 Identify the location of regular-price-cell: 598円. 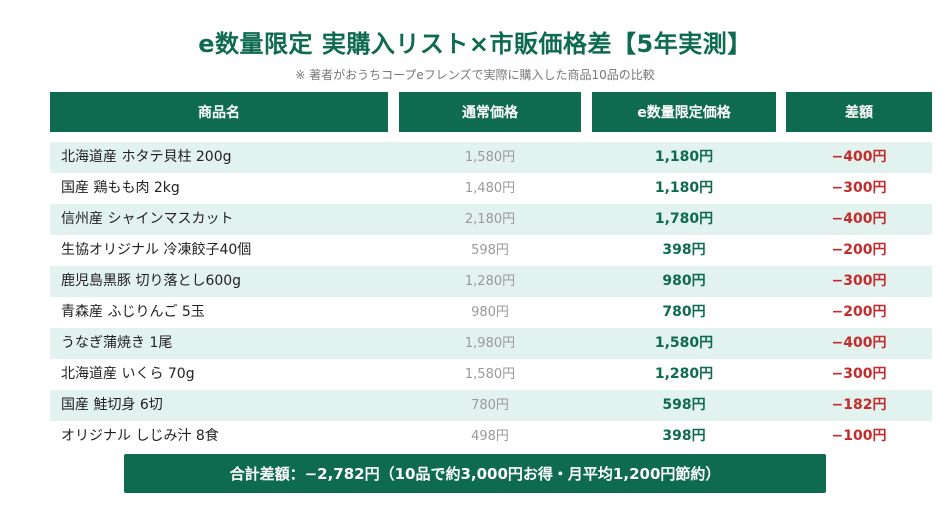
(490, 250).